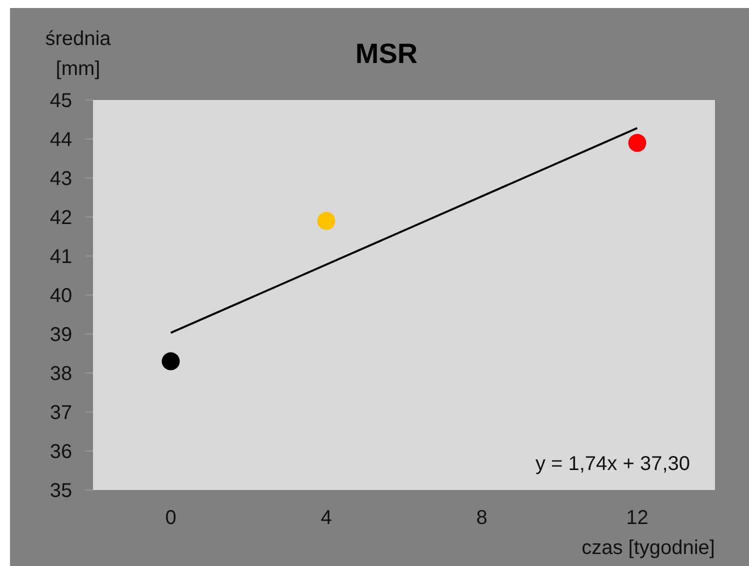  What do you see at coordinates (612, 464) in the screenshot?
I see `annotation: y = 1,74x + 37,30` at bounding box center [612, 464].